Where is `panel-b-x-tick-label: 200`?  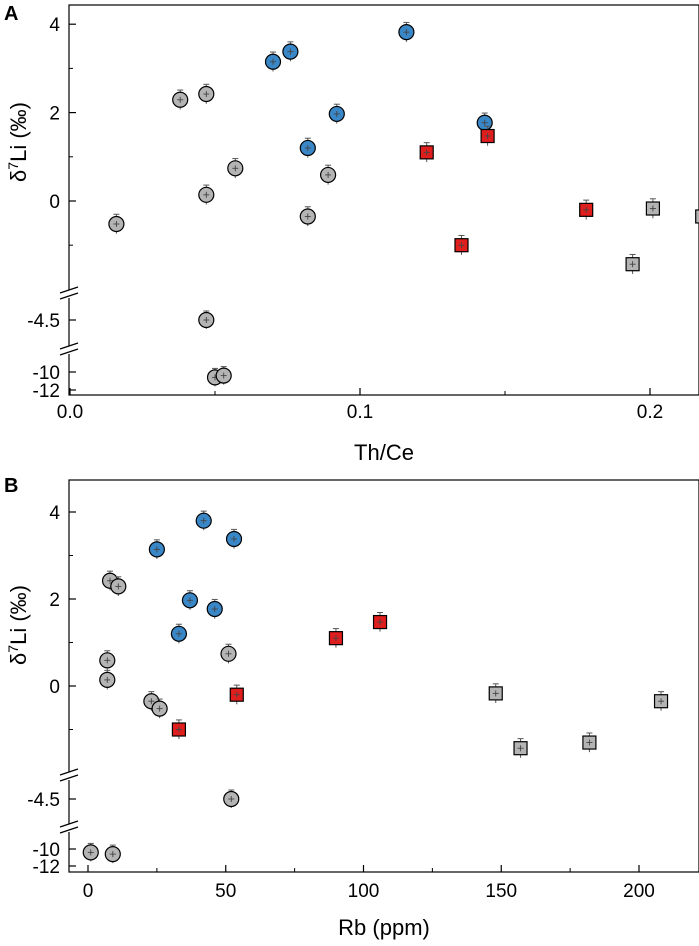
panel-b-x-tick-label: 200 is located at coordinates (639, 891).